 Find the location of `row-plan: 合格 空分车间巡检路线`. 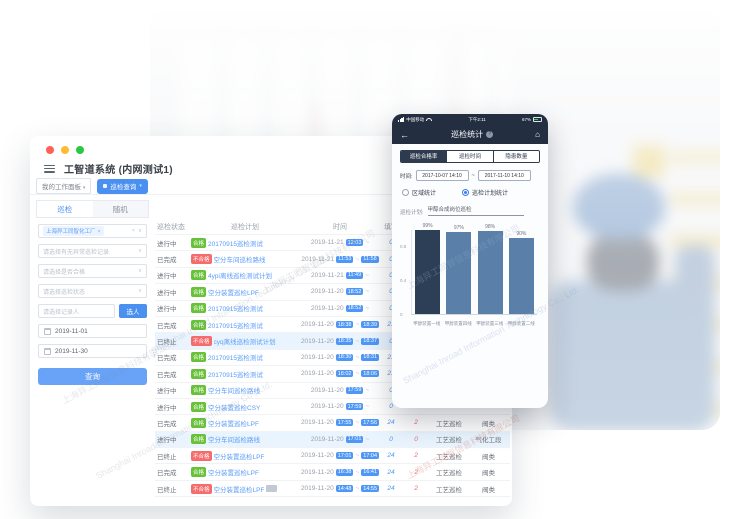

row-plan: 合格 空分车间巡检路线 is located at coordinates (245, 390).